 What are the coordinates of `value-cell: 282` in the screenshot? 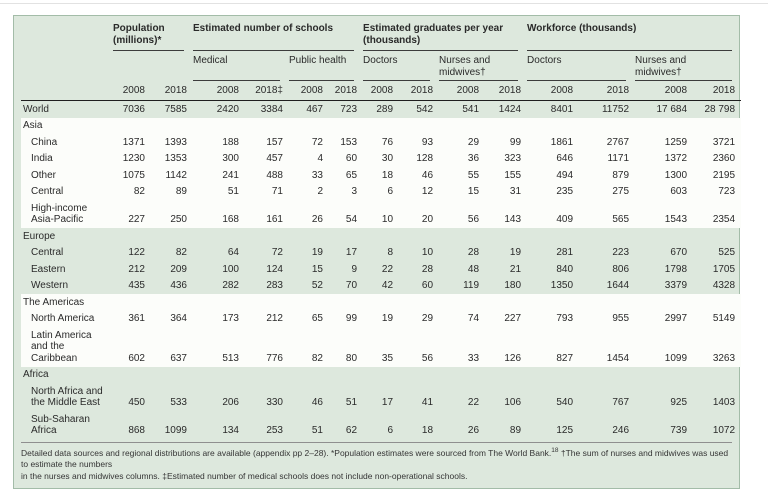 It's located at (230, 285).